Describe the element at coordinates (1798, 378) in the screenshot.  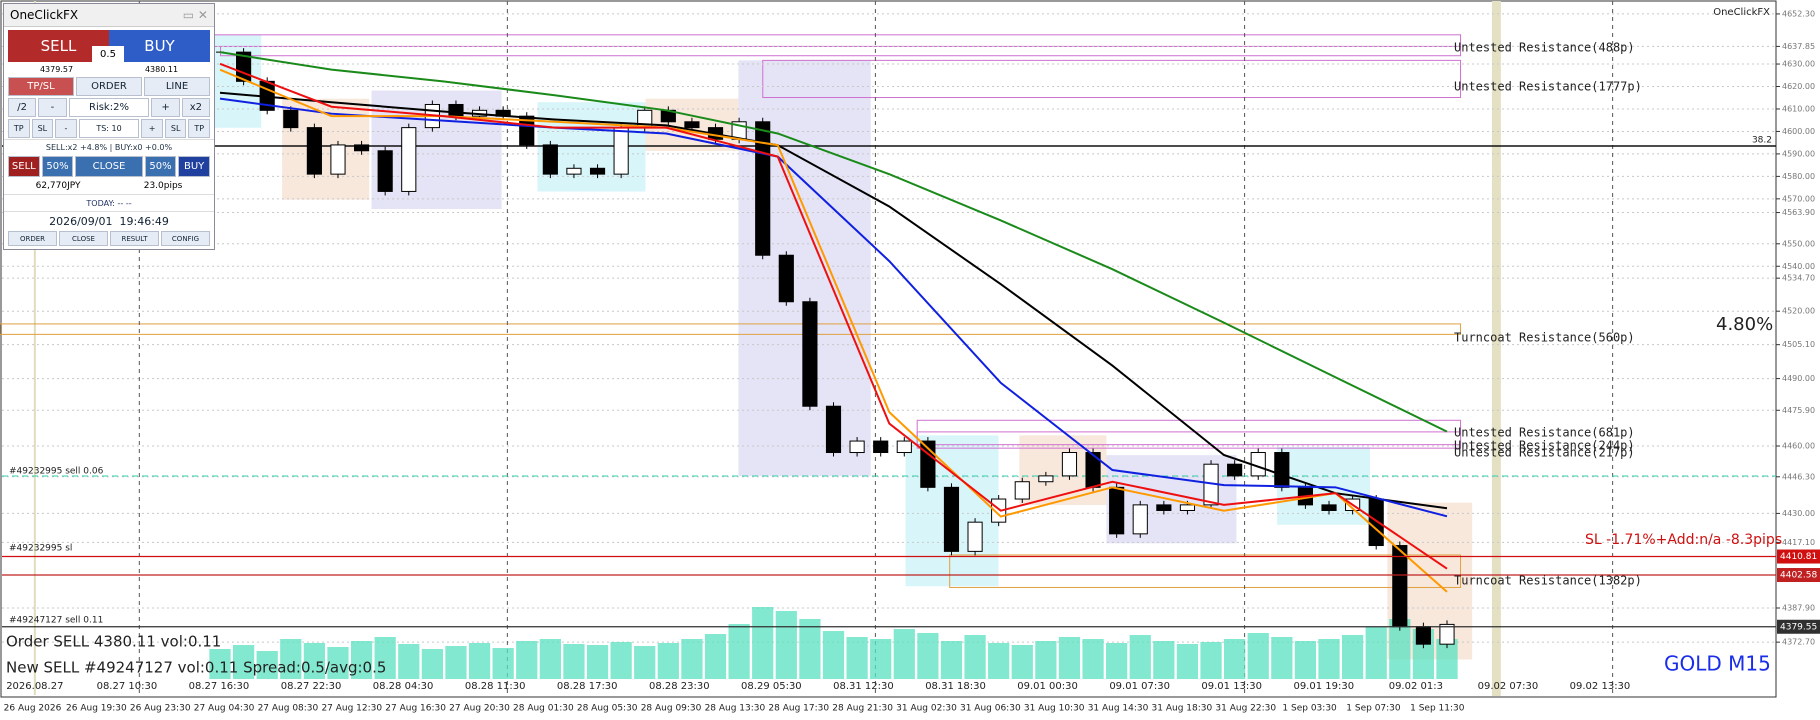
I see `y-tick-label: 4490.00` at that location.